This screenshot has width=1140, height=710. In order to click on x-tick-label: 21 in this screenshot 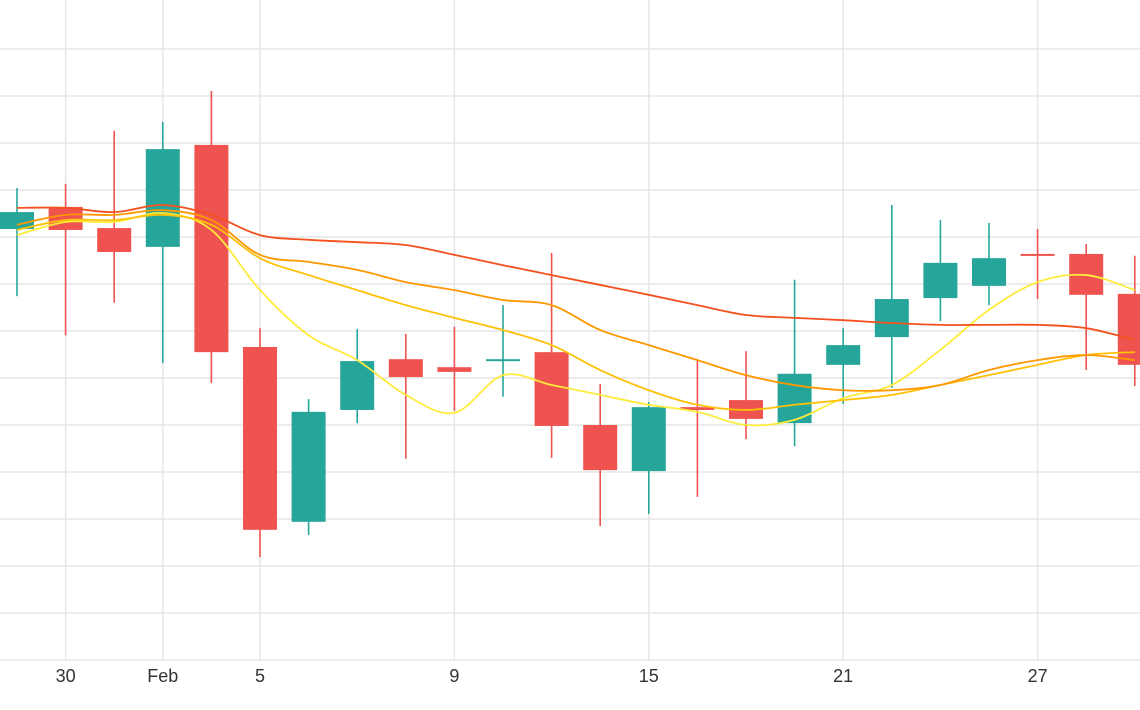, I will do `click(843, 676)`.